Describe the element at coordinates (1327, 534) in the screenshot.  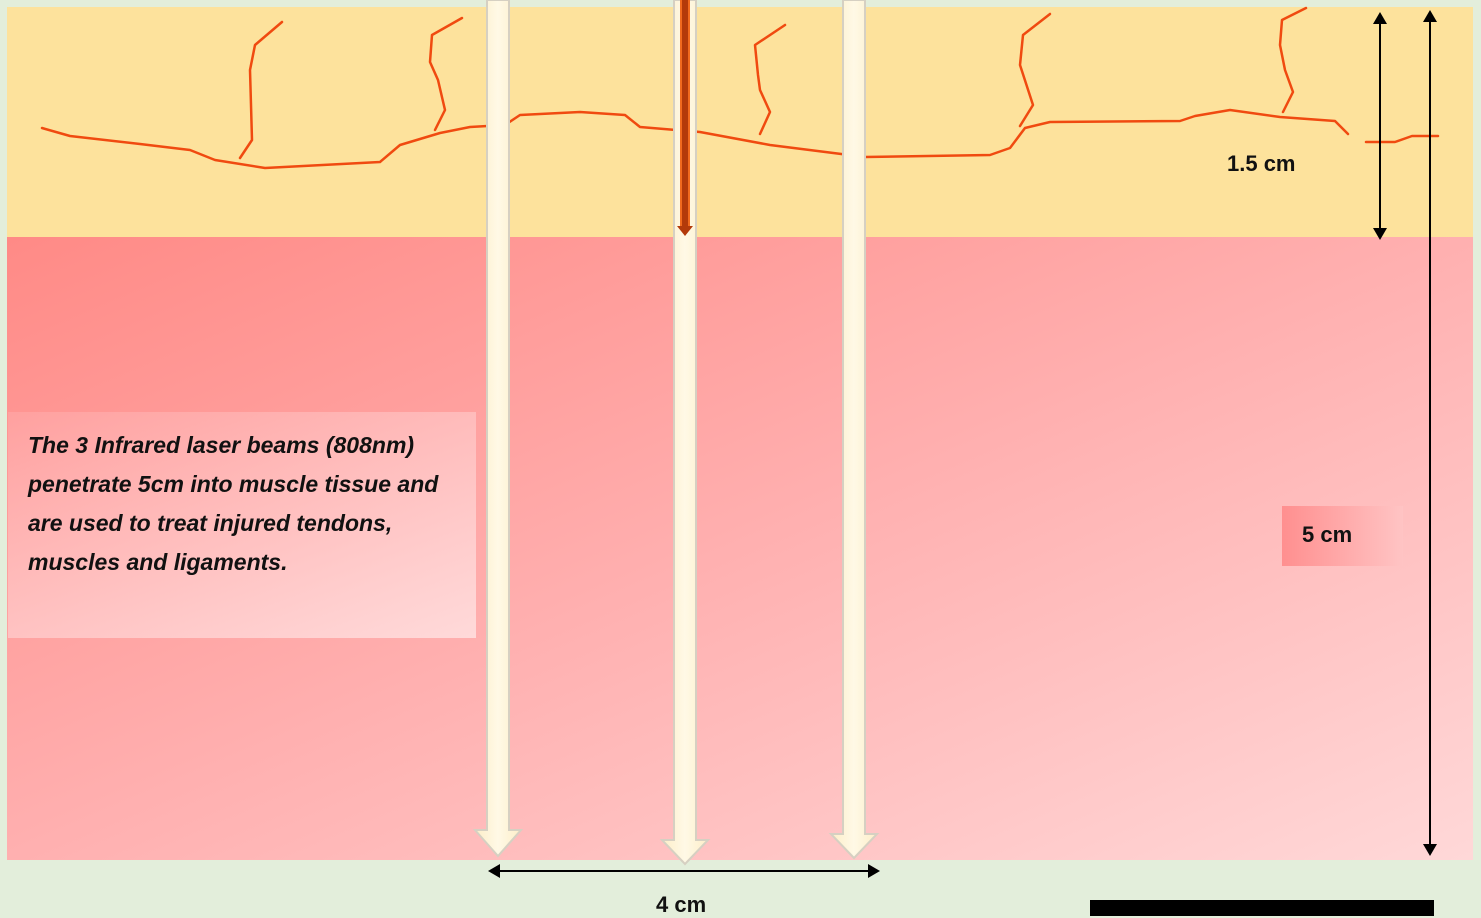
I see `muscle-depth-label: 5 cm` at that location.